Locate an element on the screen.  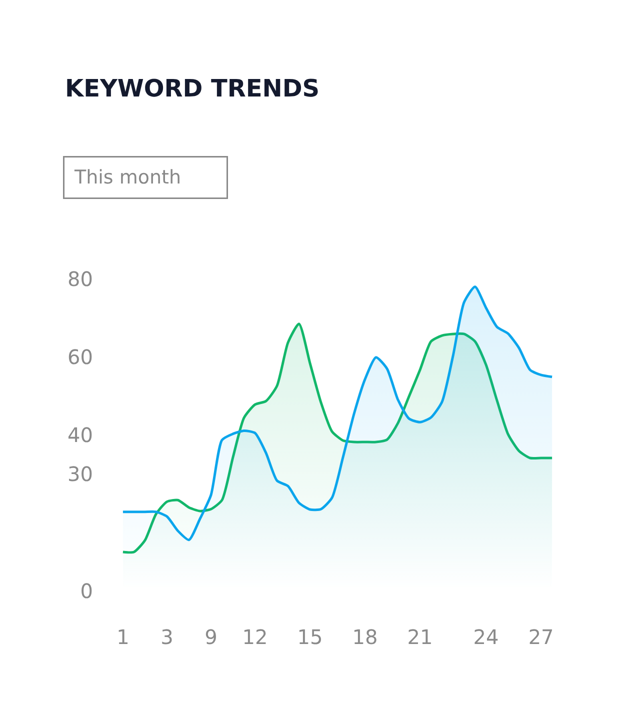
x-tick-label: 12 is located at coordinates (255, 637).